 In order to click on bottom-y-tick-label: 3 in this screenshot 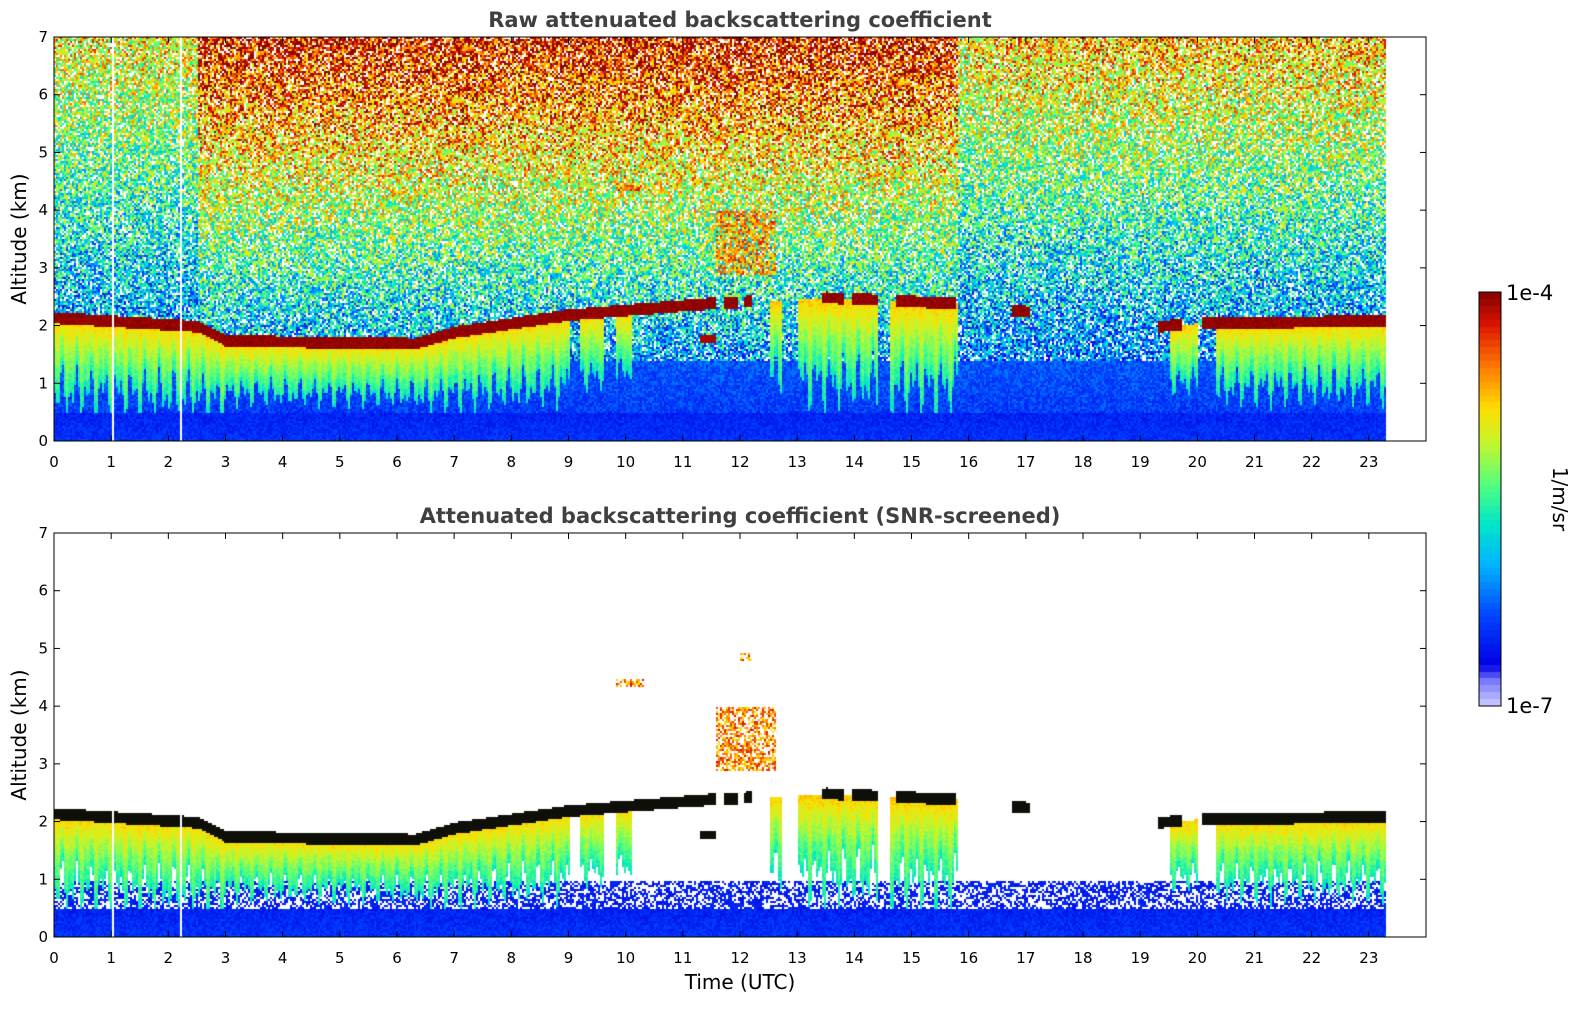, I will do `click(43, 764)`.